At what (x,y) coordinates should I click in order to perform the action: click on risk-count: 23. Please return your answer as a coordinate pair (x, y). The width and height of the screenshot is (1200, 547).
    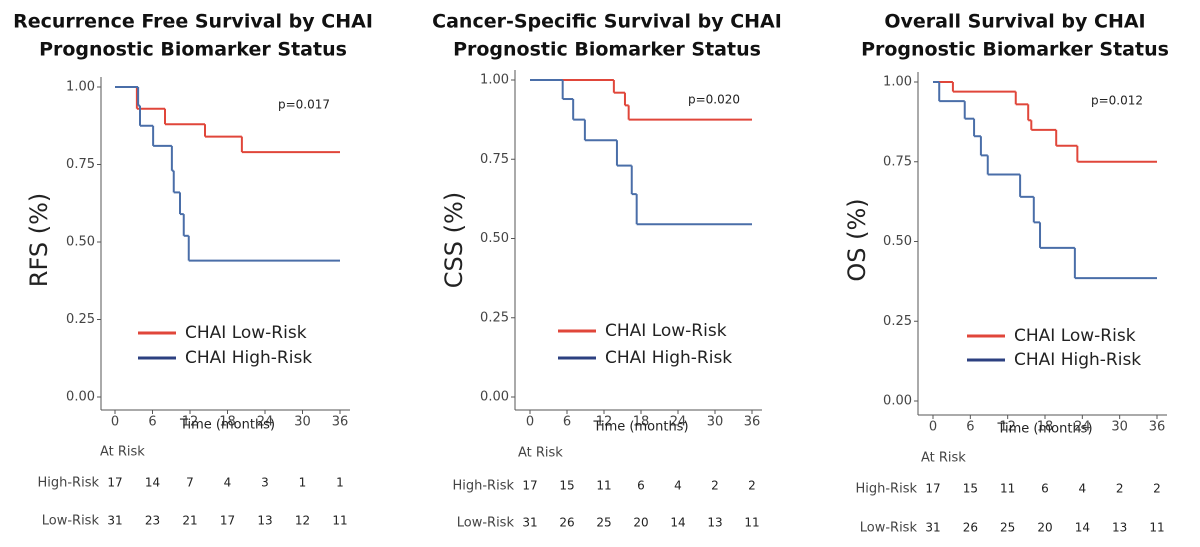
    Looking at the image, I should click on (152, 521).